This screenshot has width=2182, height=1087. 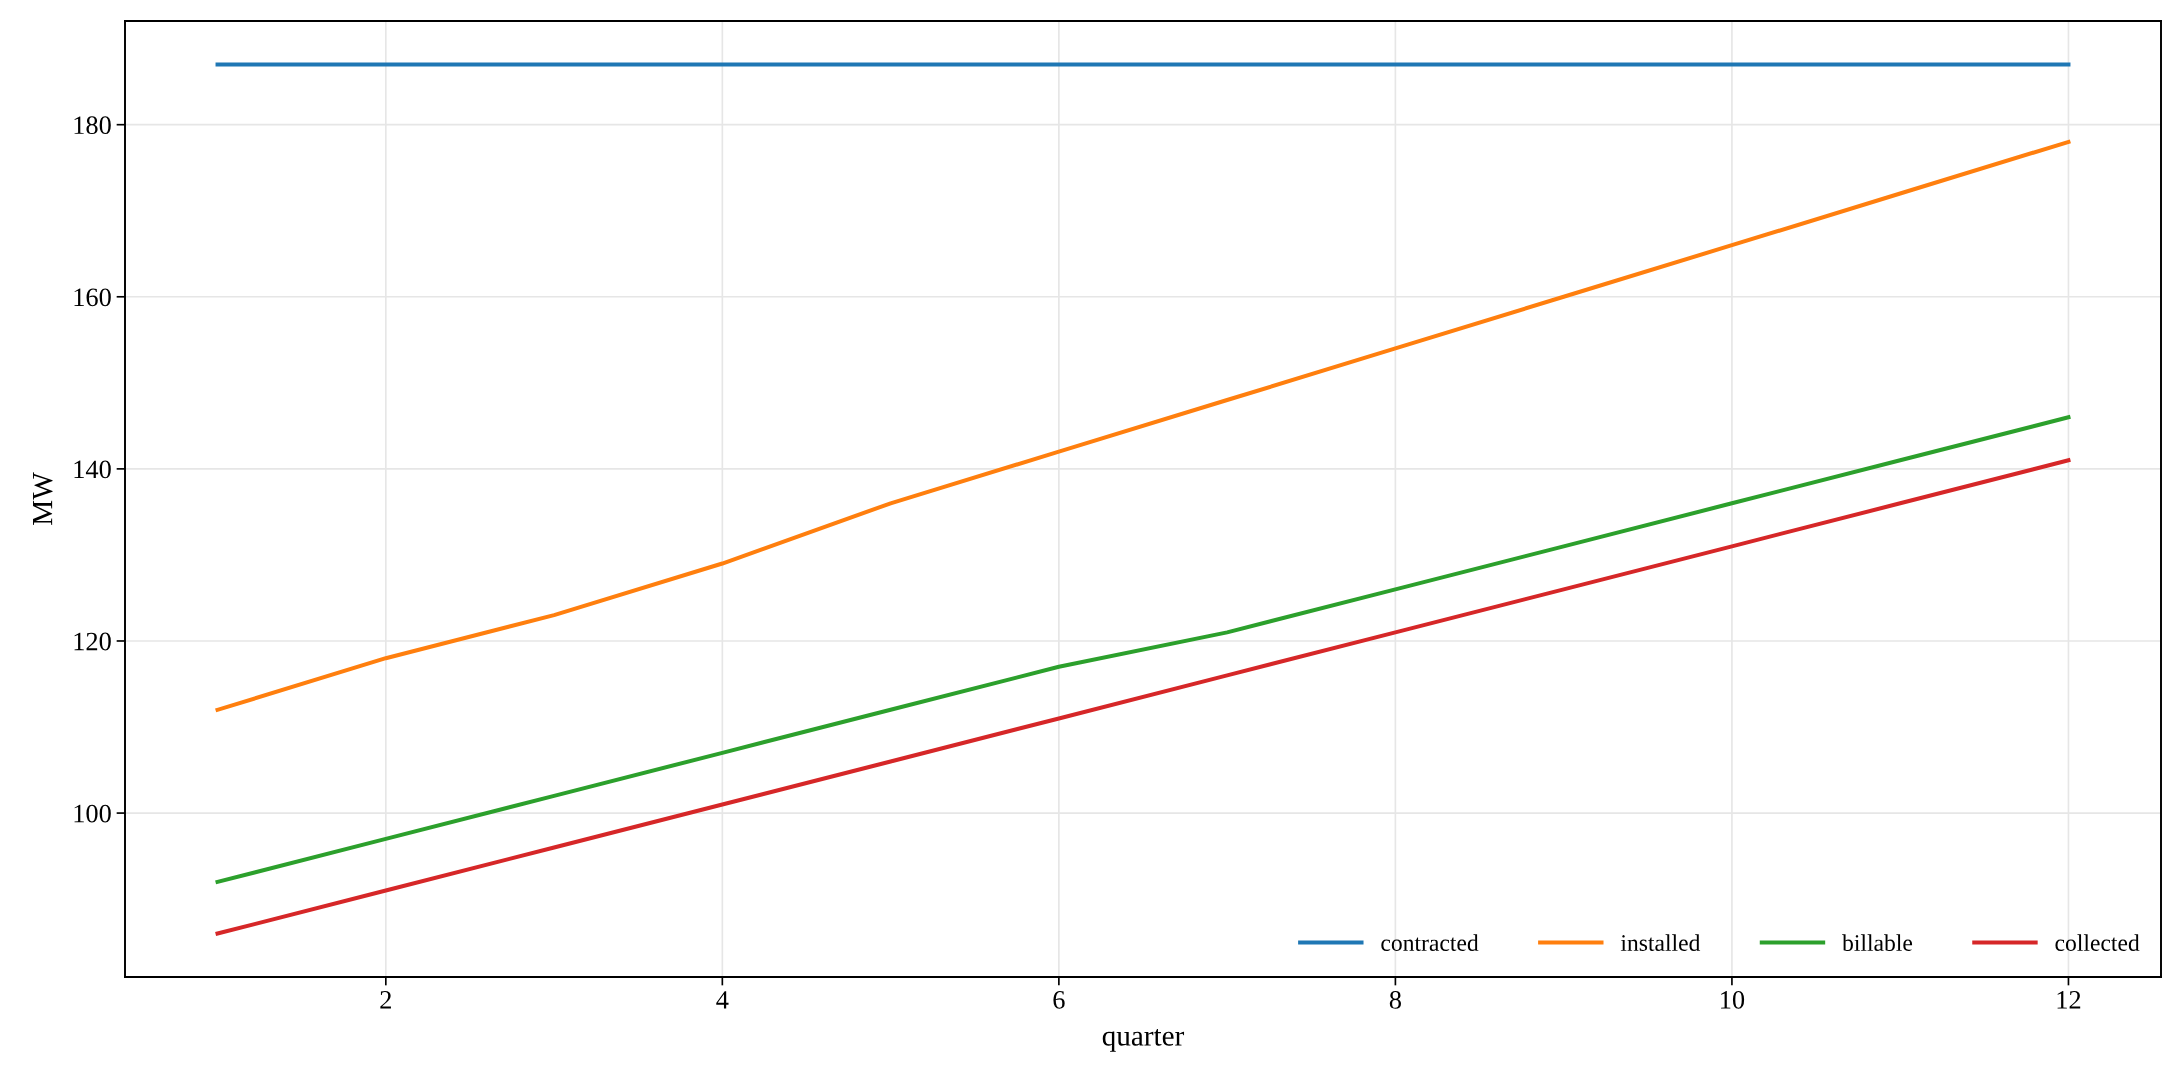 I want to click on legend-label: contracted, so click(x=1430, y=942).